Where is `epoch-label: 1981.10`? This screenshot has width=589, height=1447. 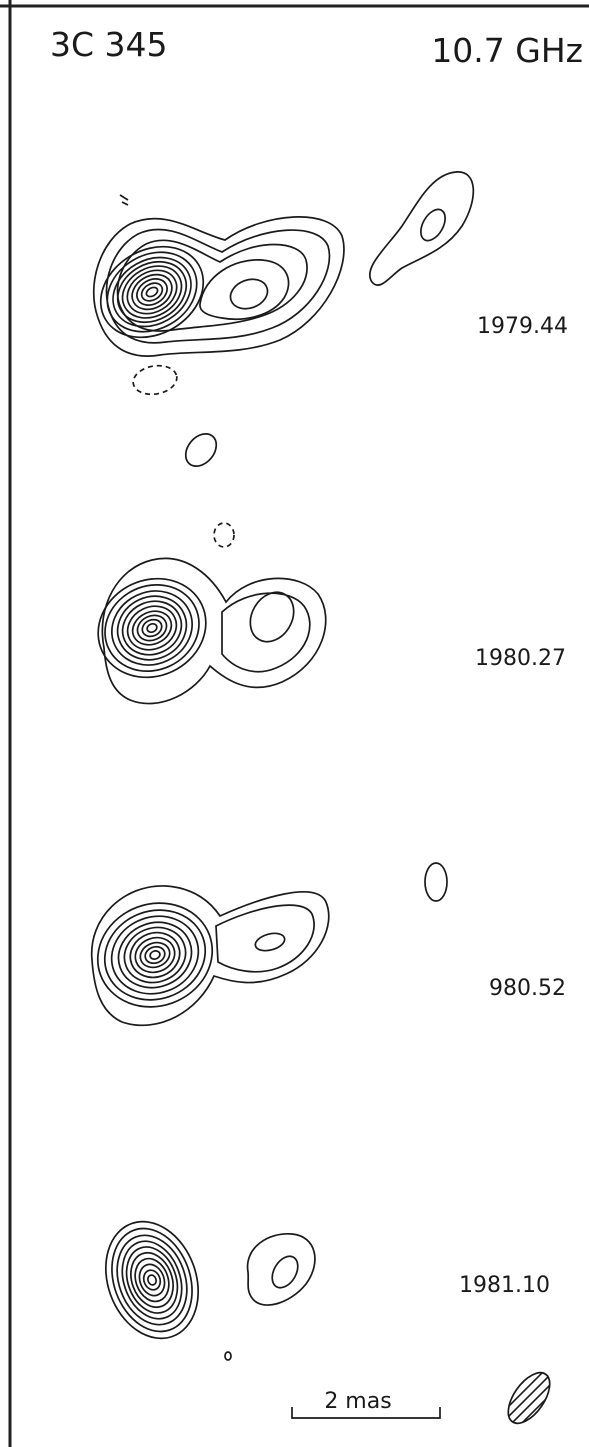
epoch-label: 1981.10 is located at coordinates (504, 1285).